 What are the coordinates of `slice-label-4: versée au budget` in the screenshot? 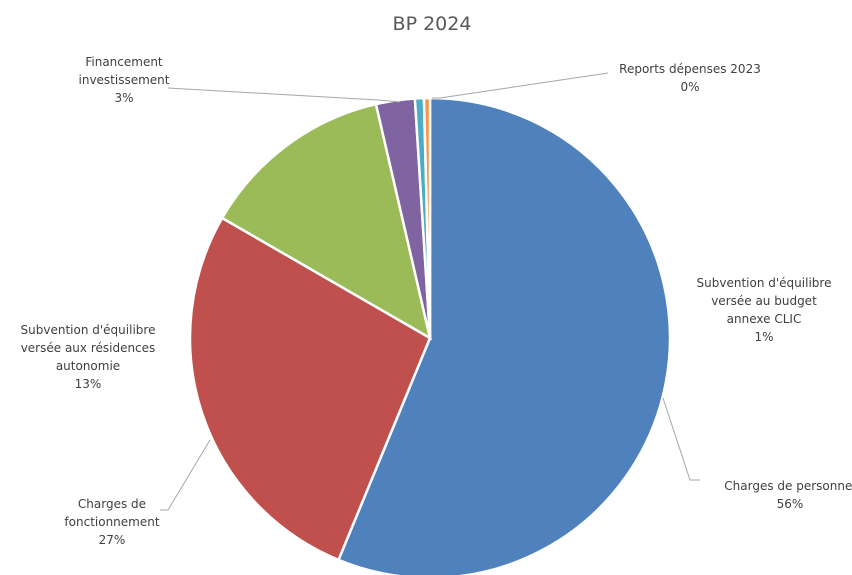 It's located at (764, 301).